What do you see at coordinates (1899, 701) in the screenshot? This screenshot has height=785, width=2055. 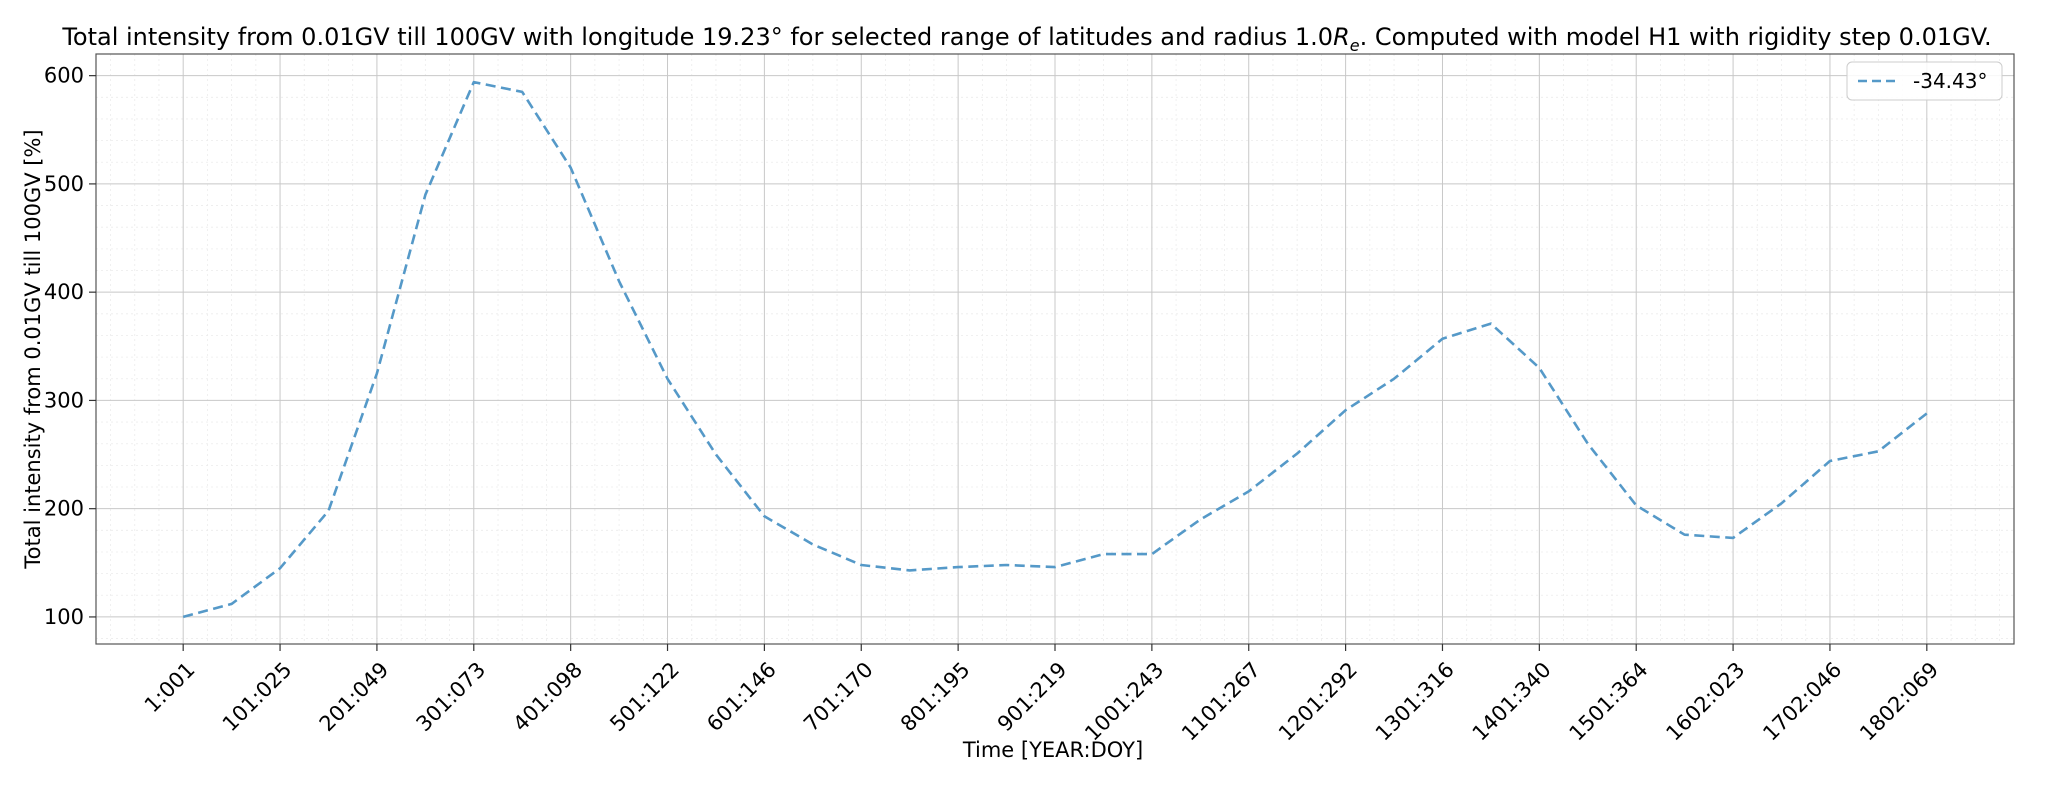 I see `x-tick-label: 1802:069` at bounding box center [1899, 701].